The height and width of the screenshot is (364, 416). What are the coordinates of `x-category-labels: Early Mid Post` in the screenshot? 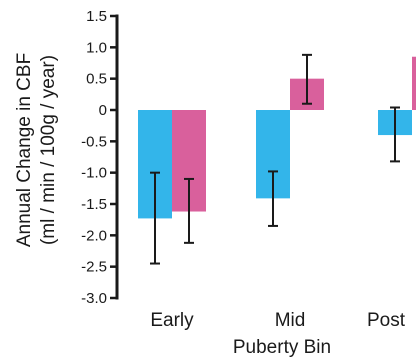 It's located at (277, 320).